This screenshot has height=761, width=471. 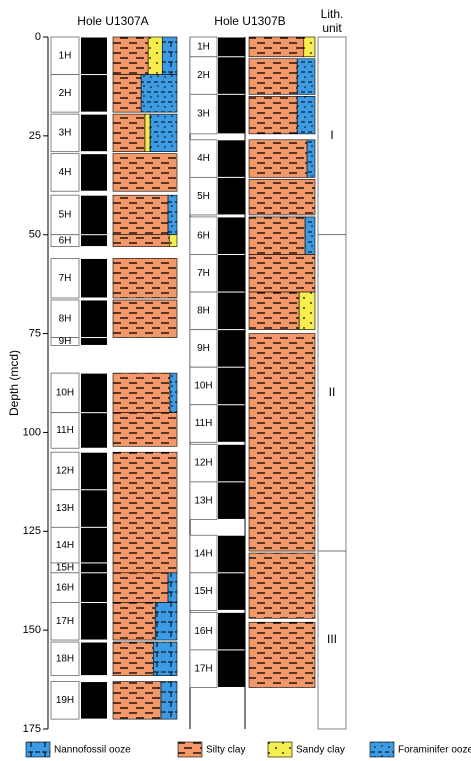 What do you see at coordinates (332, 28) in the screenshot?
I see `units-title: unit` at bounding box center [332, 28].